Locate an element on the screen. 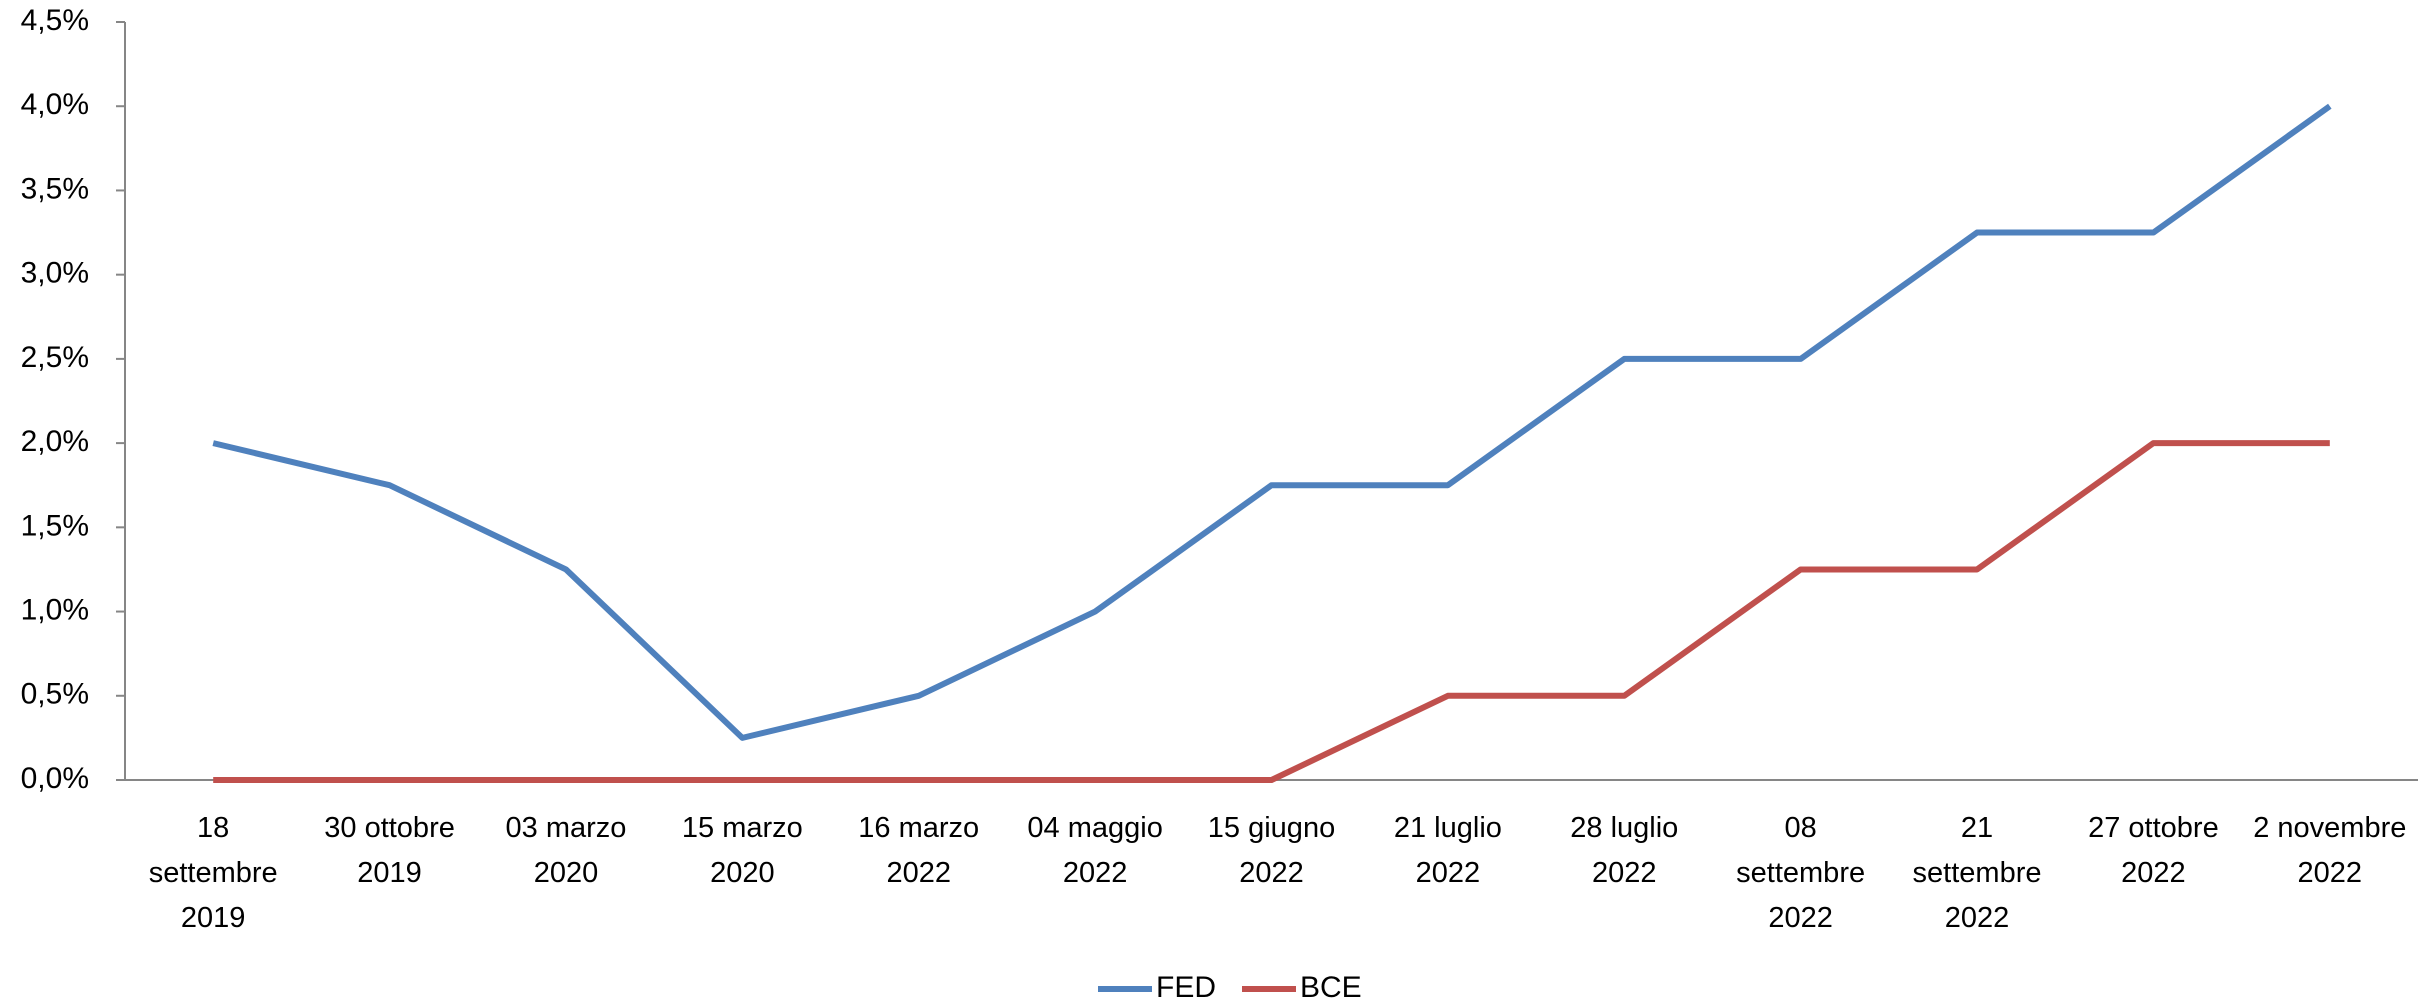 This screenshot has height=1004, width=2433. legend-label: FED is located at coordinates (1186, 987).